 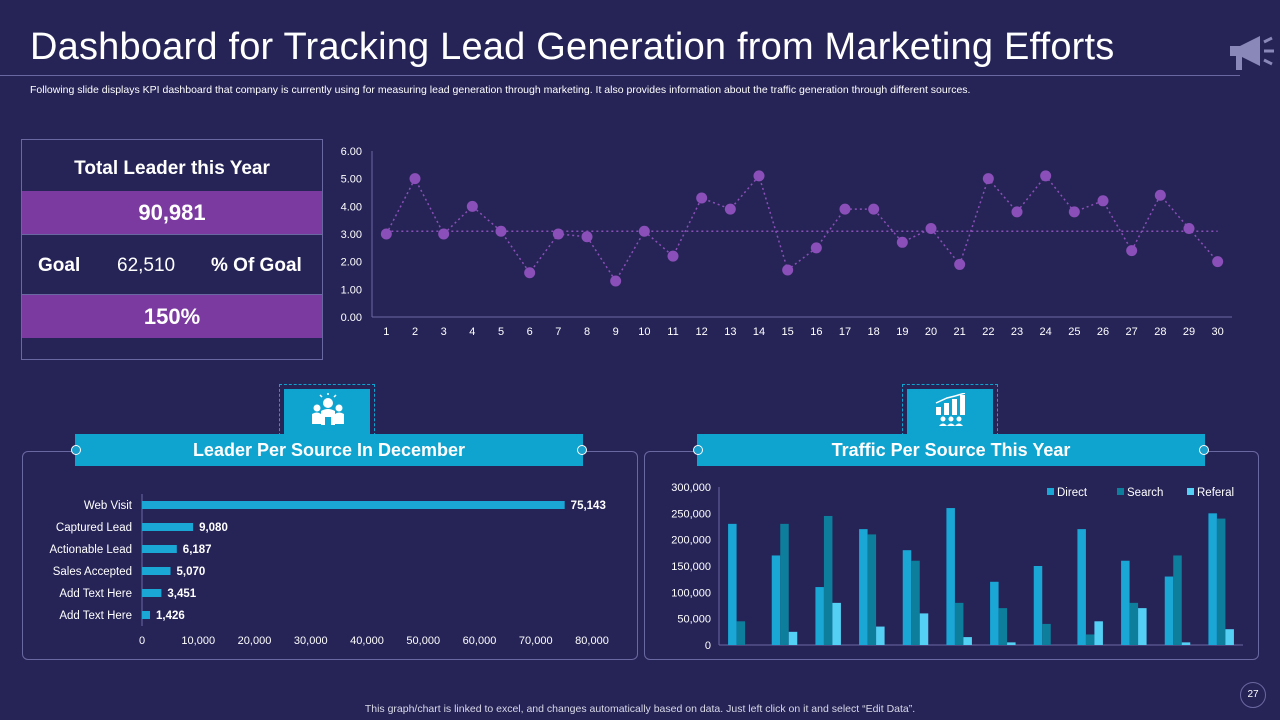 I want to click on pct-of-goal-value: 150%, so click(x=172, y=316).